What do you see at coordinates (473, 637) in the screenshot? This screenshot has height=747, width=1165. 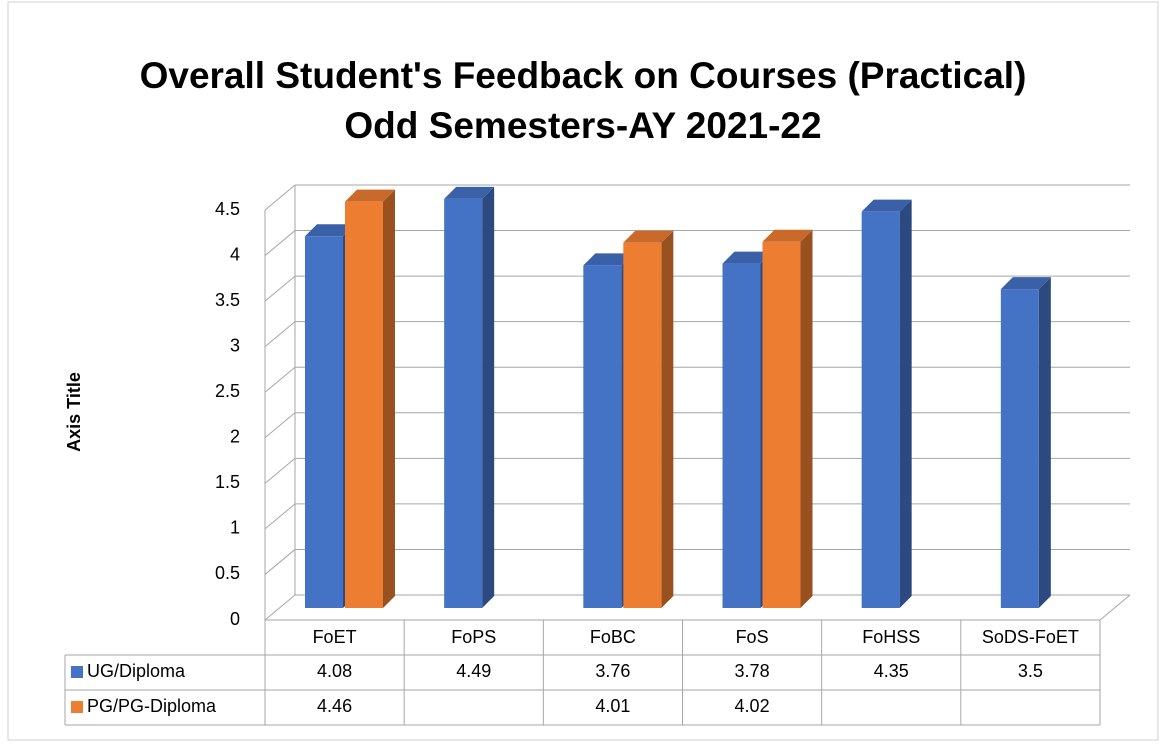 I see `x-tick-label: FoPS` at bounding box center [473, 637].